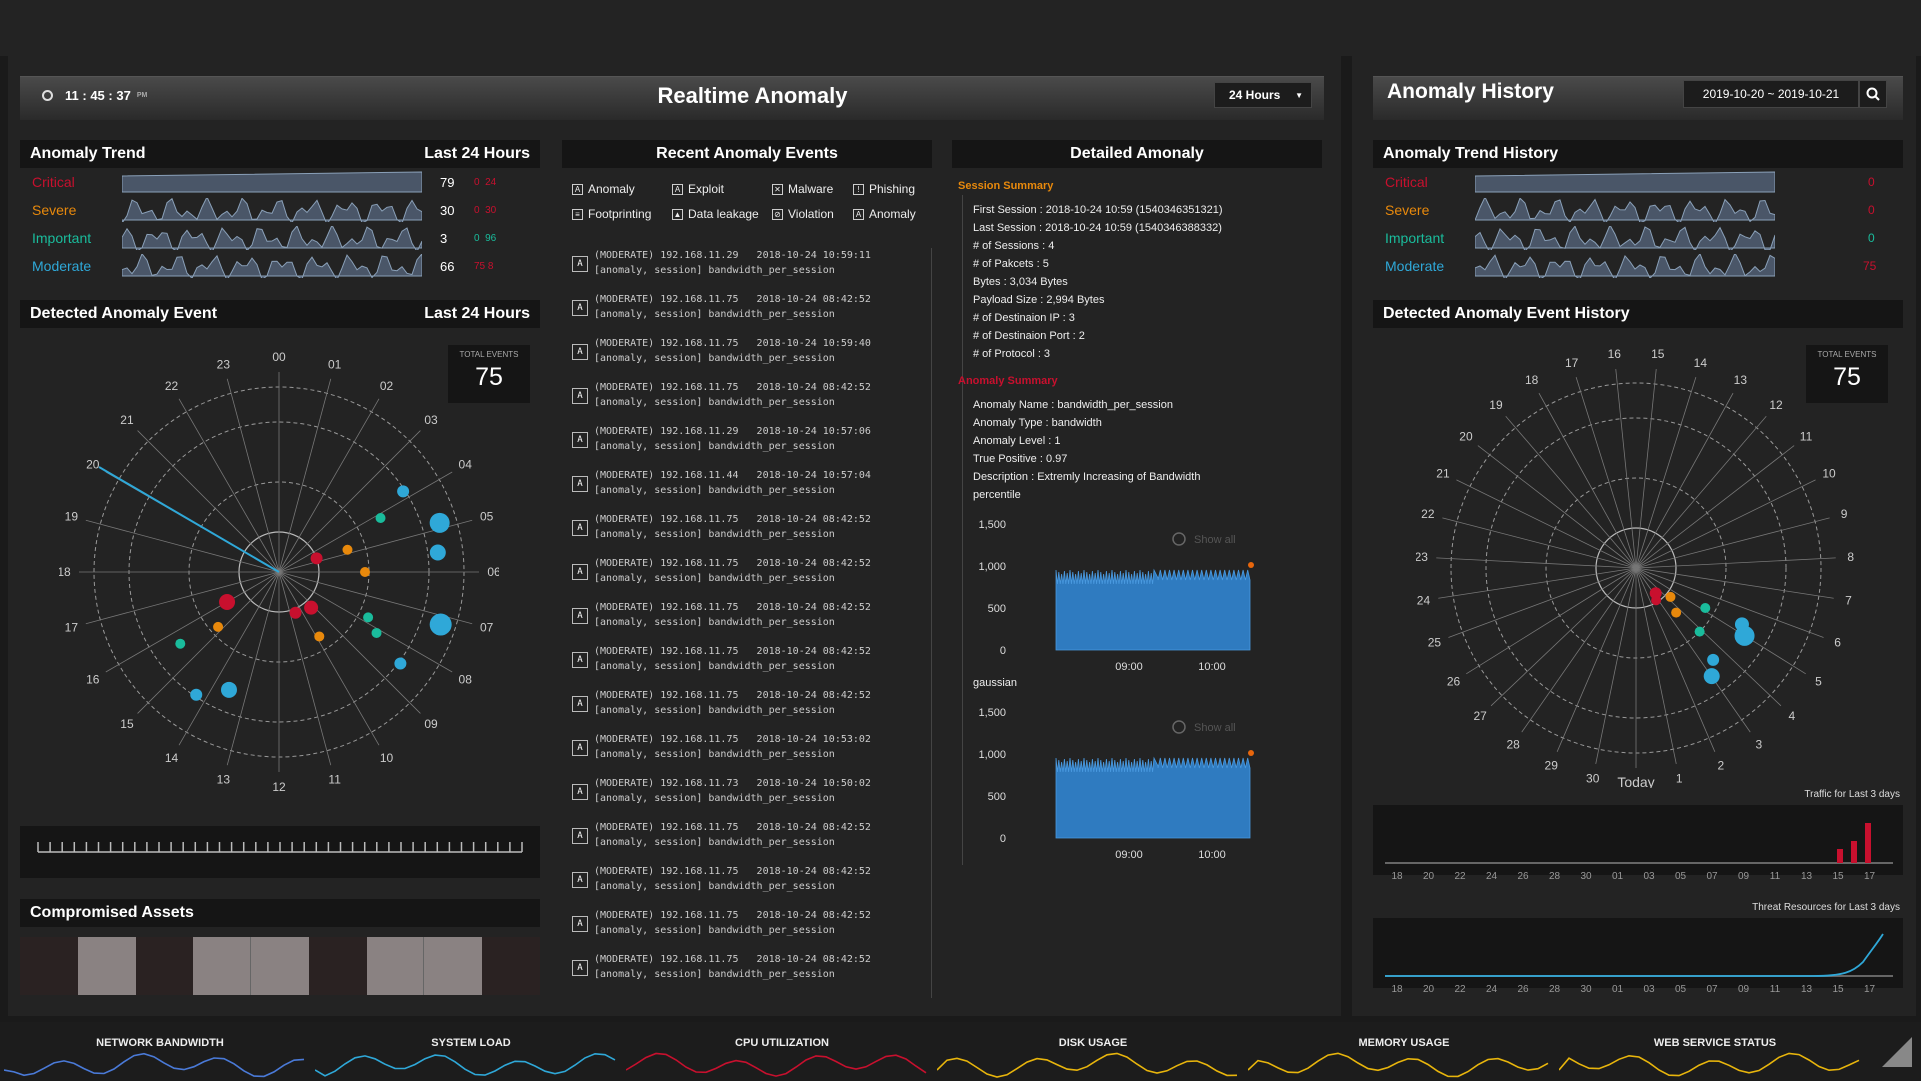 Image resolution: width=1921 pixels, height=1081 pixels. Describe the element at coordinates (992, 525) in the screenshot. I see `y-tick-label: 1,500` at that location.